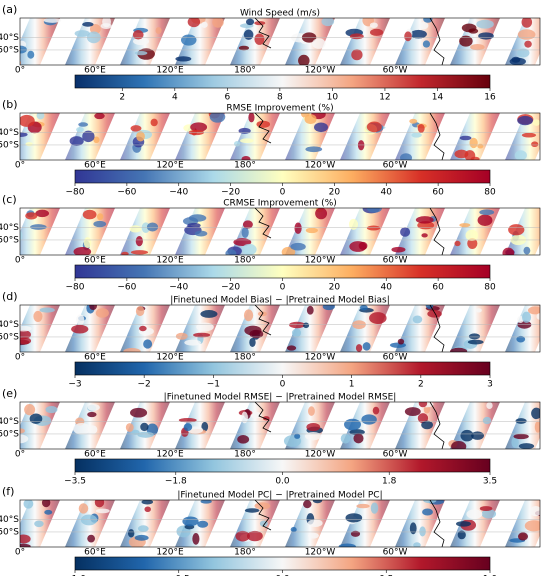 The height and width of the screenshot is (576, 550). I want to click on colorbar-tick-label: 4, so click(175, 98).